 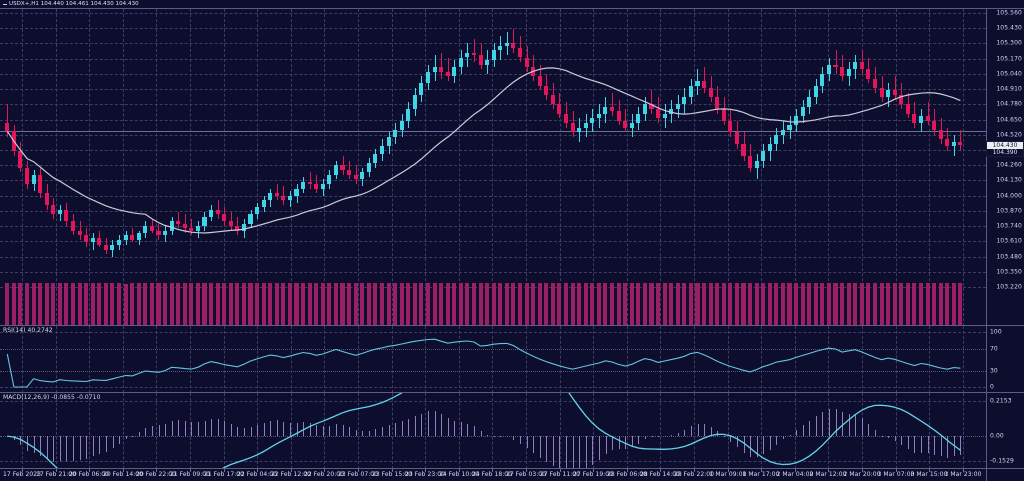 What do you see at coordinates (1009, 211) in the screenshot?
I see `price-axis-tick: 103.870` at bounding box center [1009, 211].